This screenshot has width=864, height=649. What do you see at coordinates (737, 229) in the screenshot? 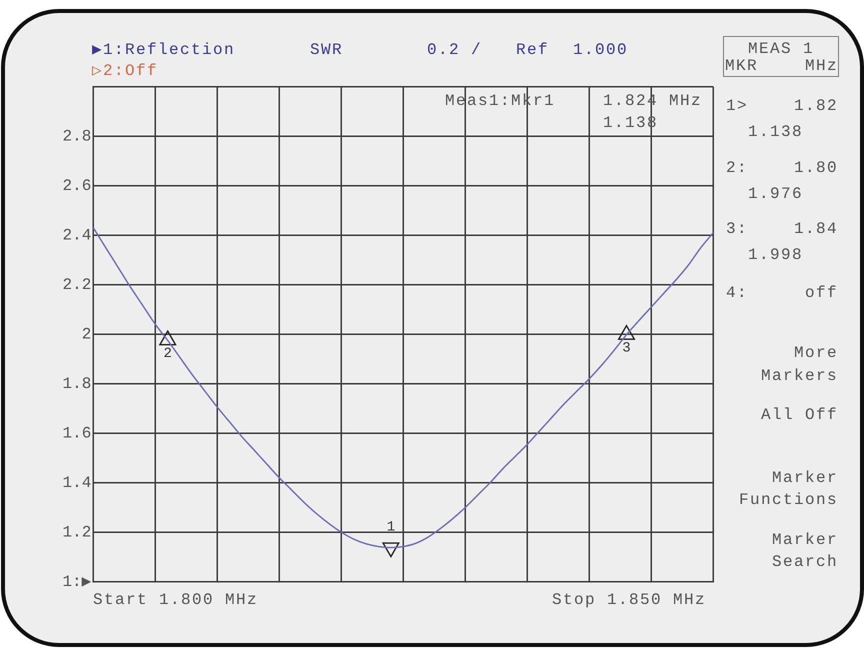
I see `text: 3:` at bounding box center [737, 229].